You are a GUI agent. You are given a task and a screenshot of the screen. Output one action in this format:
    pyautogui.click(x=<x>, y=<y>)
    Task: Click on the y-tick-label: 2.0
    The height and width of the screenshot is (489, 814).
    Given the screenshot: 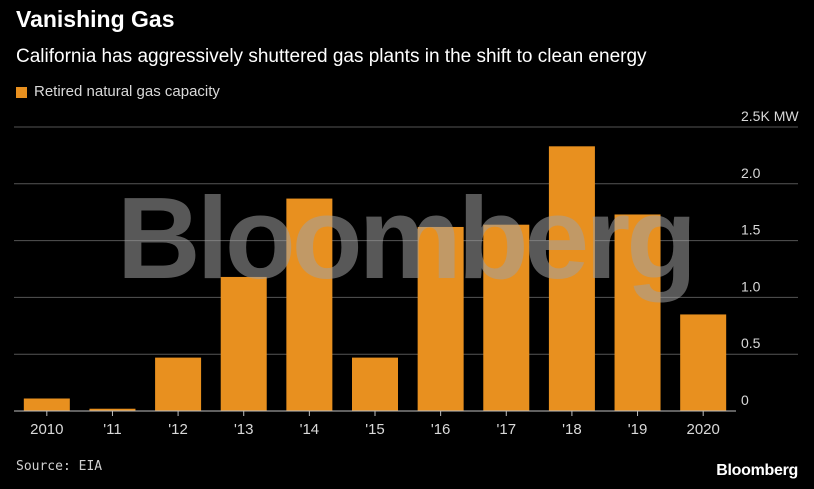 What is the action you would take?
    pyautogui.click(x=751, y=173)
    